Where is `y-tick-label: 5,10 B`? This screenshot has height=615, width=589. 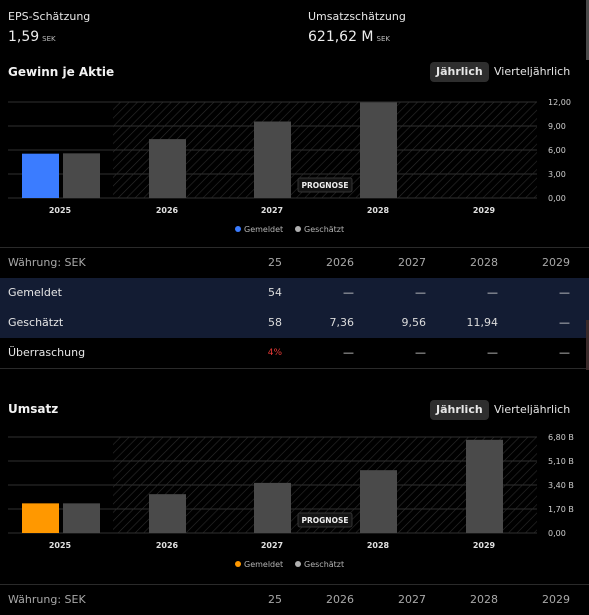 y-tick-label: 5,10 B is located at coordinates (561, 461).